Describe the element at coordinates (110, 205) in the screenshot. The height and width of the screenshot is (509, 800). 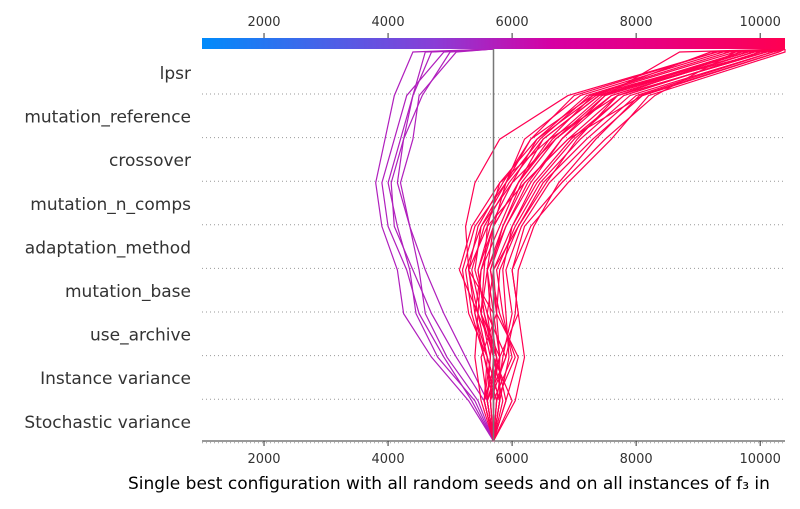
I see `feature-label: mutation_n_comps` at that location.